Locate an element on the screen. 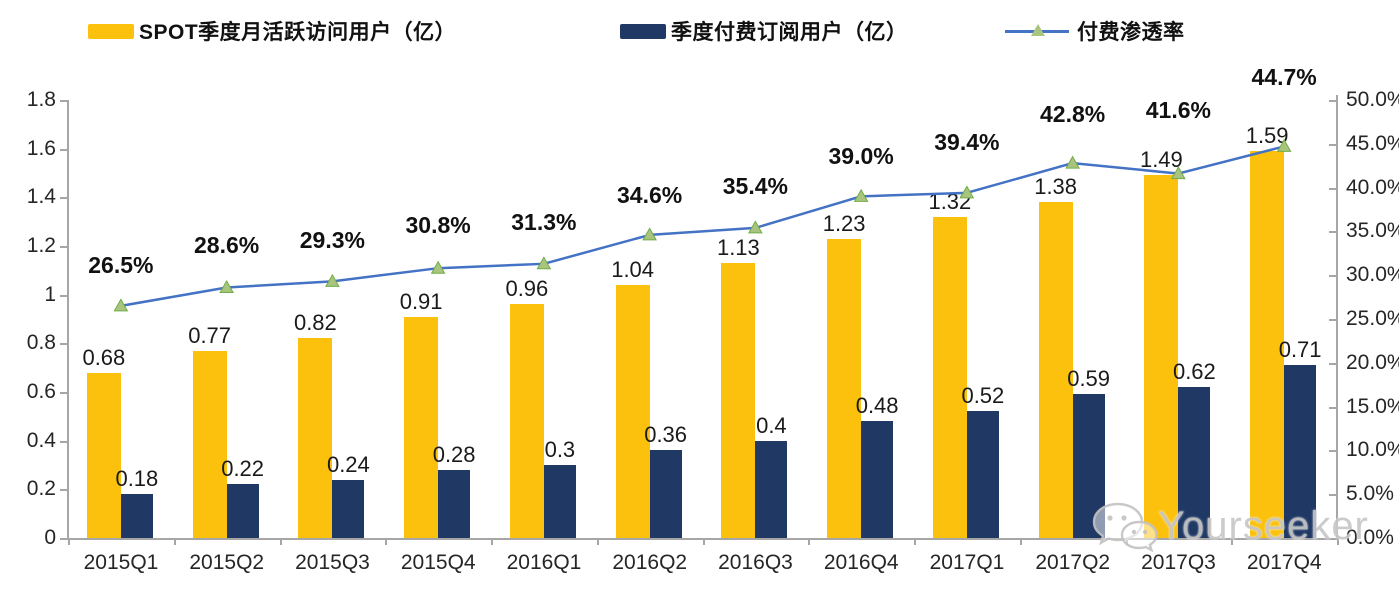 This screenshot has height=596, width=1399. mau-legend-swatch is located at coordinates (111, 31).